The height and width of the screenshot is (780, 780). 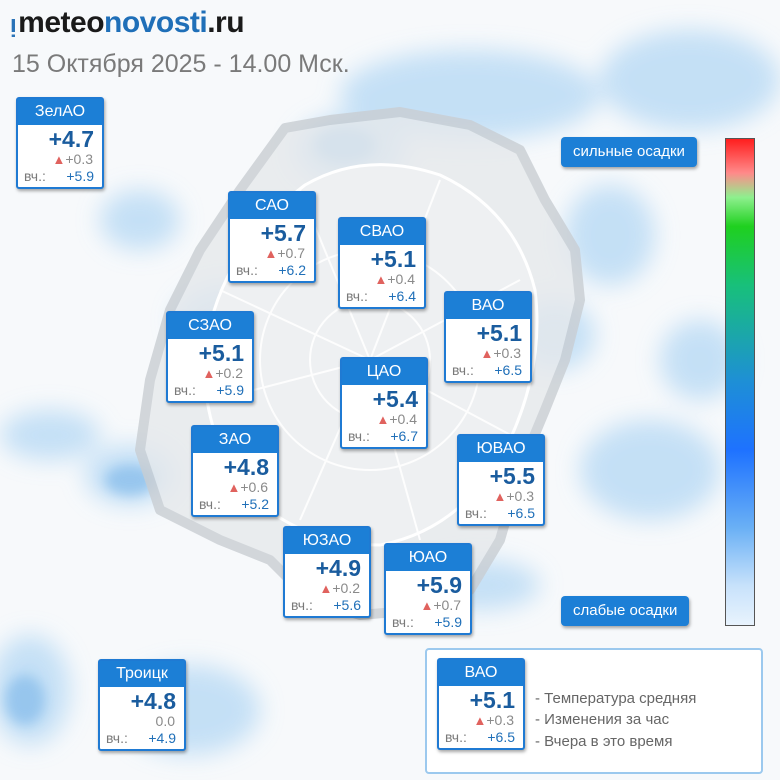 What do you see at coordinates (142, 674) in the screenshot?
I see `district-name: Троицк` at bounding box center [142, 674].